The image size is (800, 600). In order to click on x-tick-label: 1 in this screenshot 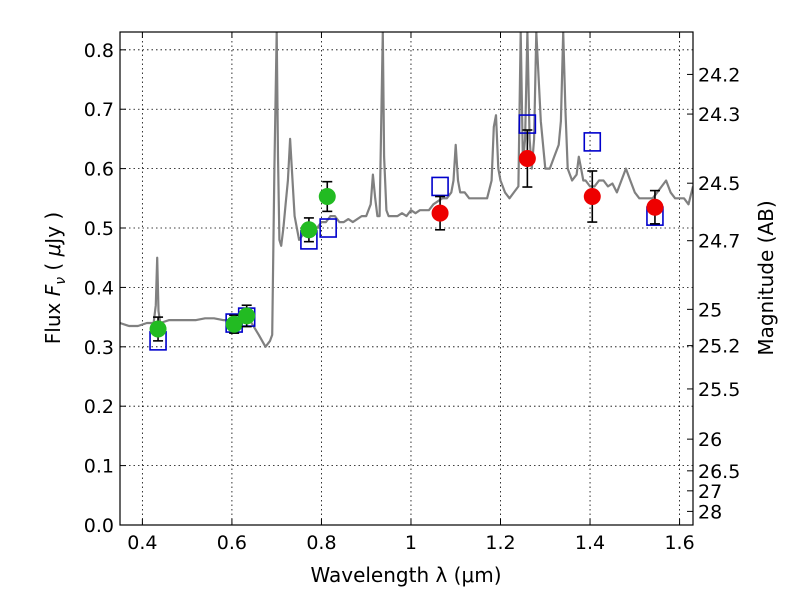, I will do `click(411, 543)`.